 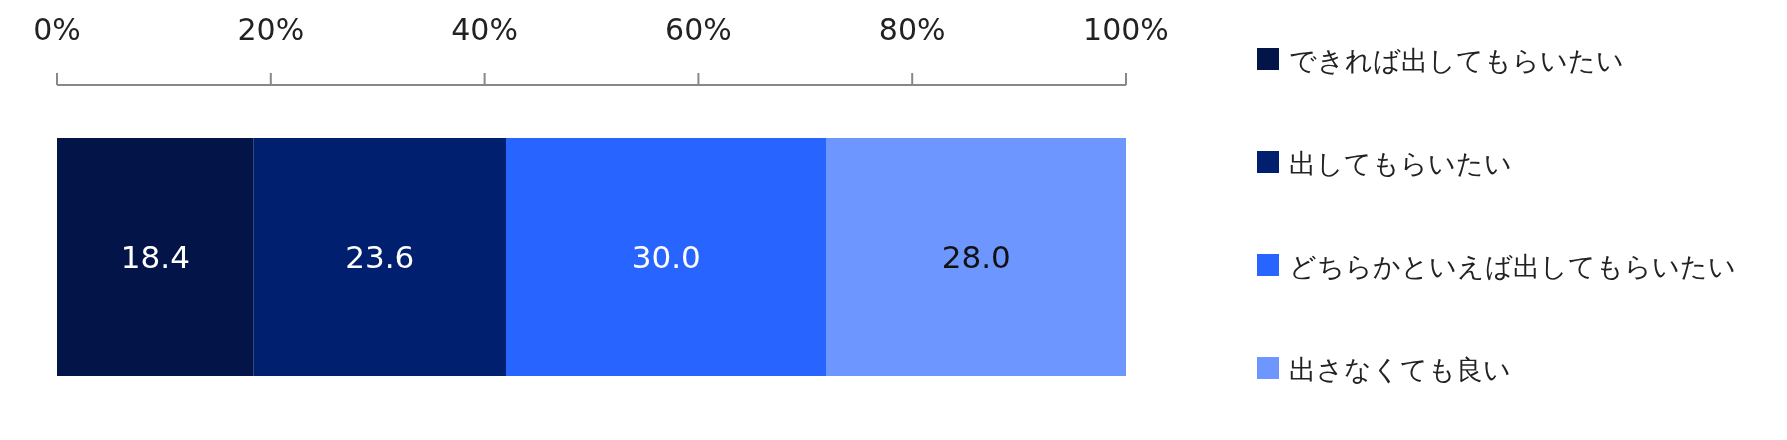 I want to click on x-tick-label: 20%, so click(x=271, y=29).